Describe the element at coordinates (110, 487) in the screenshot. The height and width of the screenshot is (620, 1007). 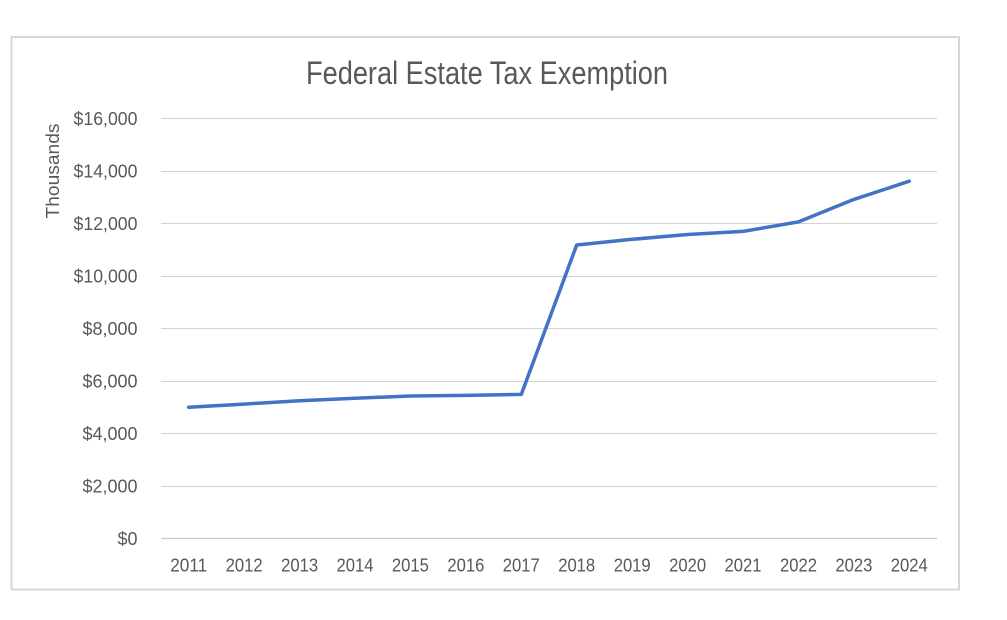
I see `svg-text: $2,000` at that location.